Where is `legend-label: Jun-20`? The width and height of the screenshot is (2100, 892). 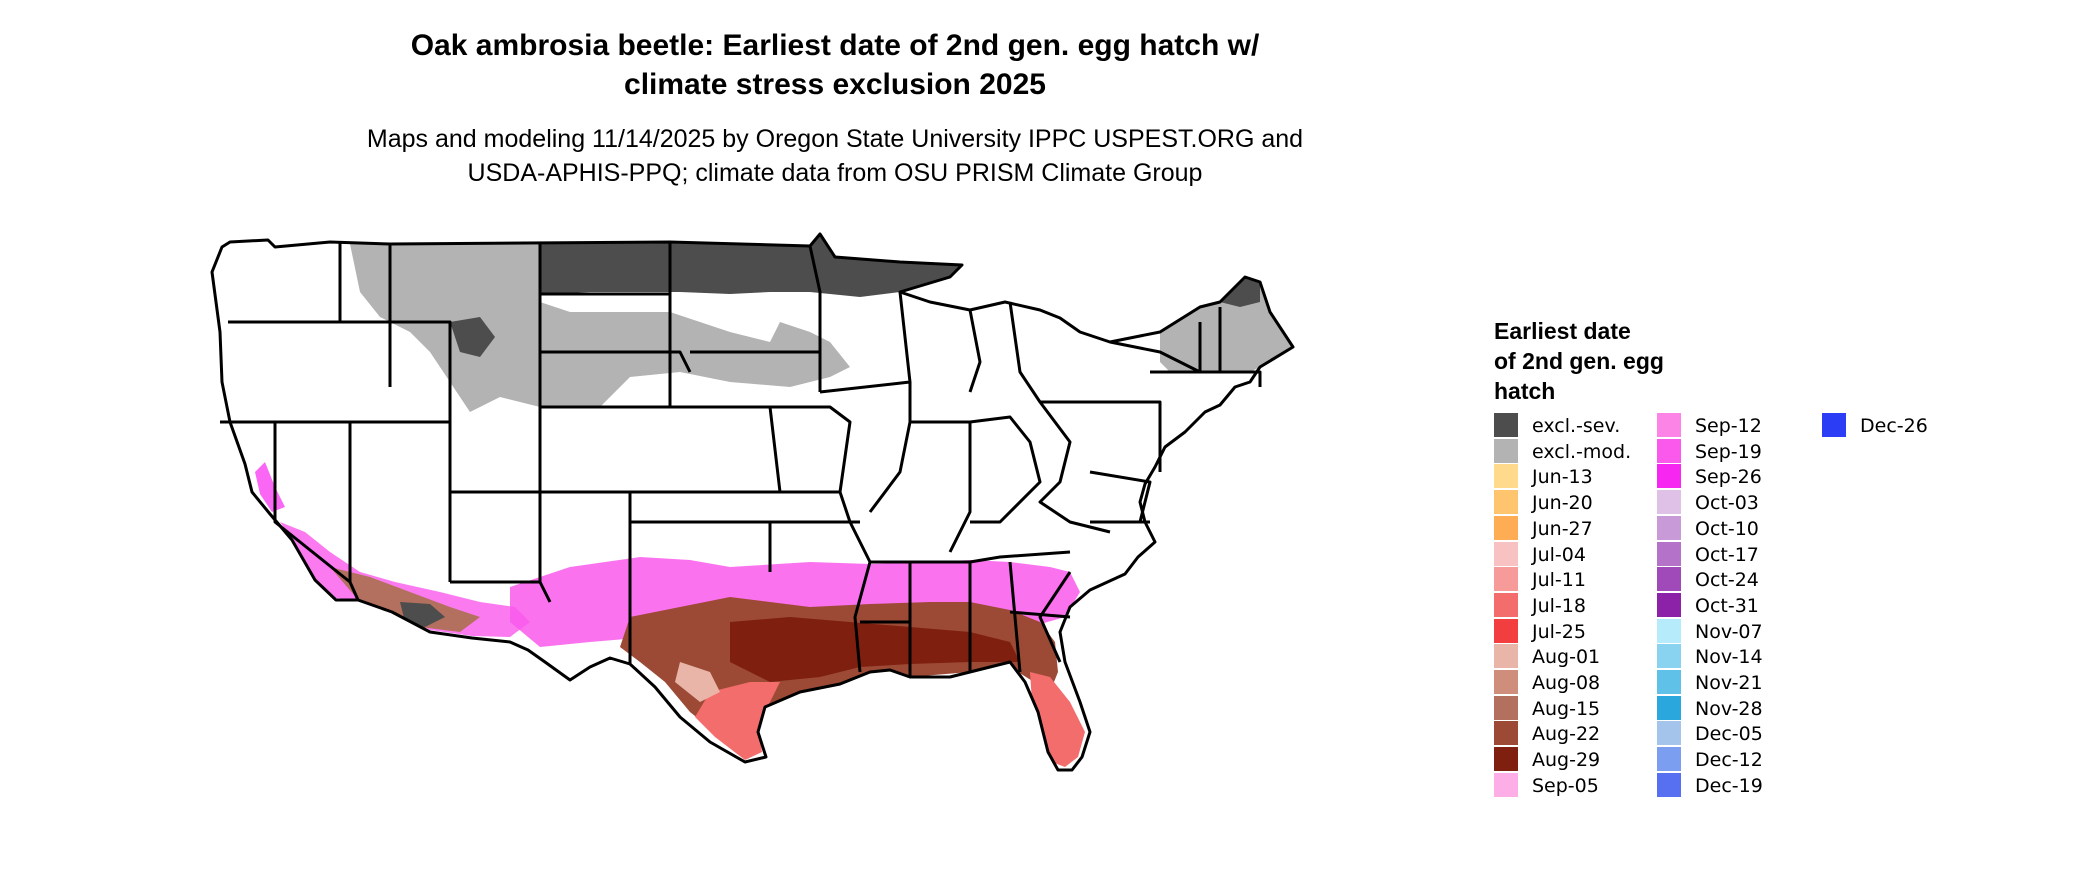 legend-label: Jun-20 is located at coordinates (1562, 503).